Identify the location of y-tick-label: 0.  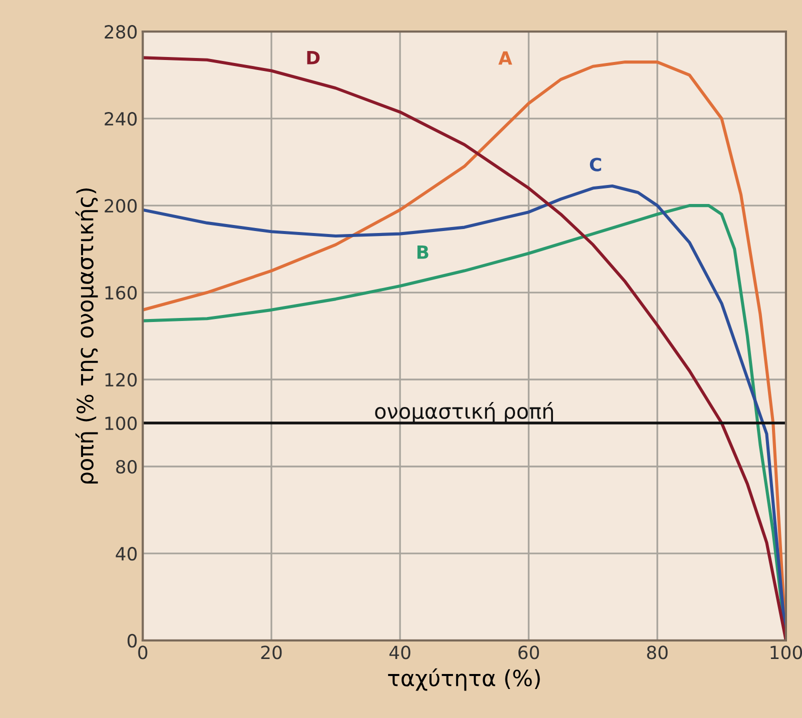
(132, 641).